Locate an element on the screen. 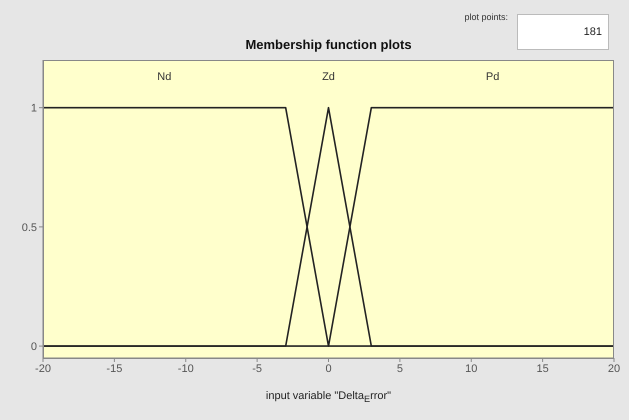 This screenshot has width=629, height=420. x-tick-label: 5 is located at coordinates (399, 368).